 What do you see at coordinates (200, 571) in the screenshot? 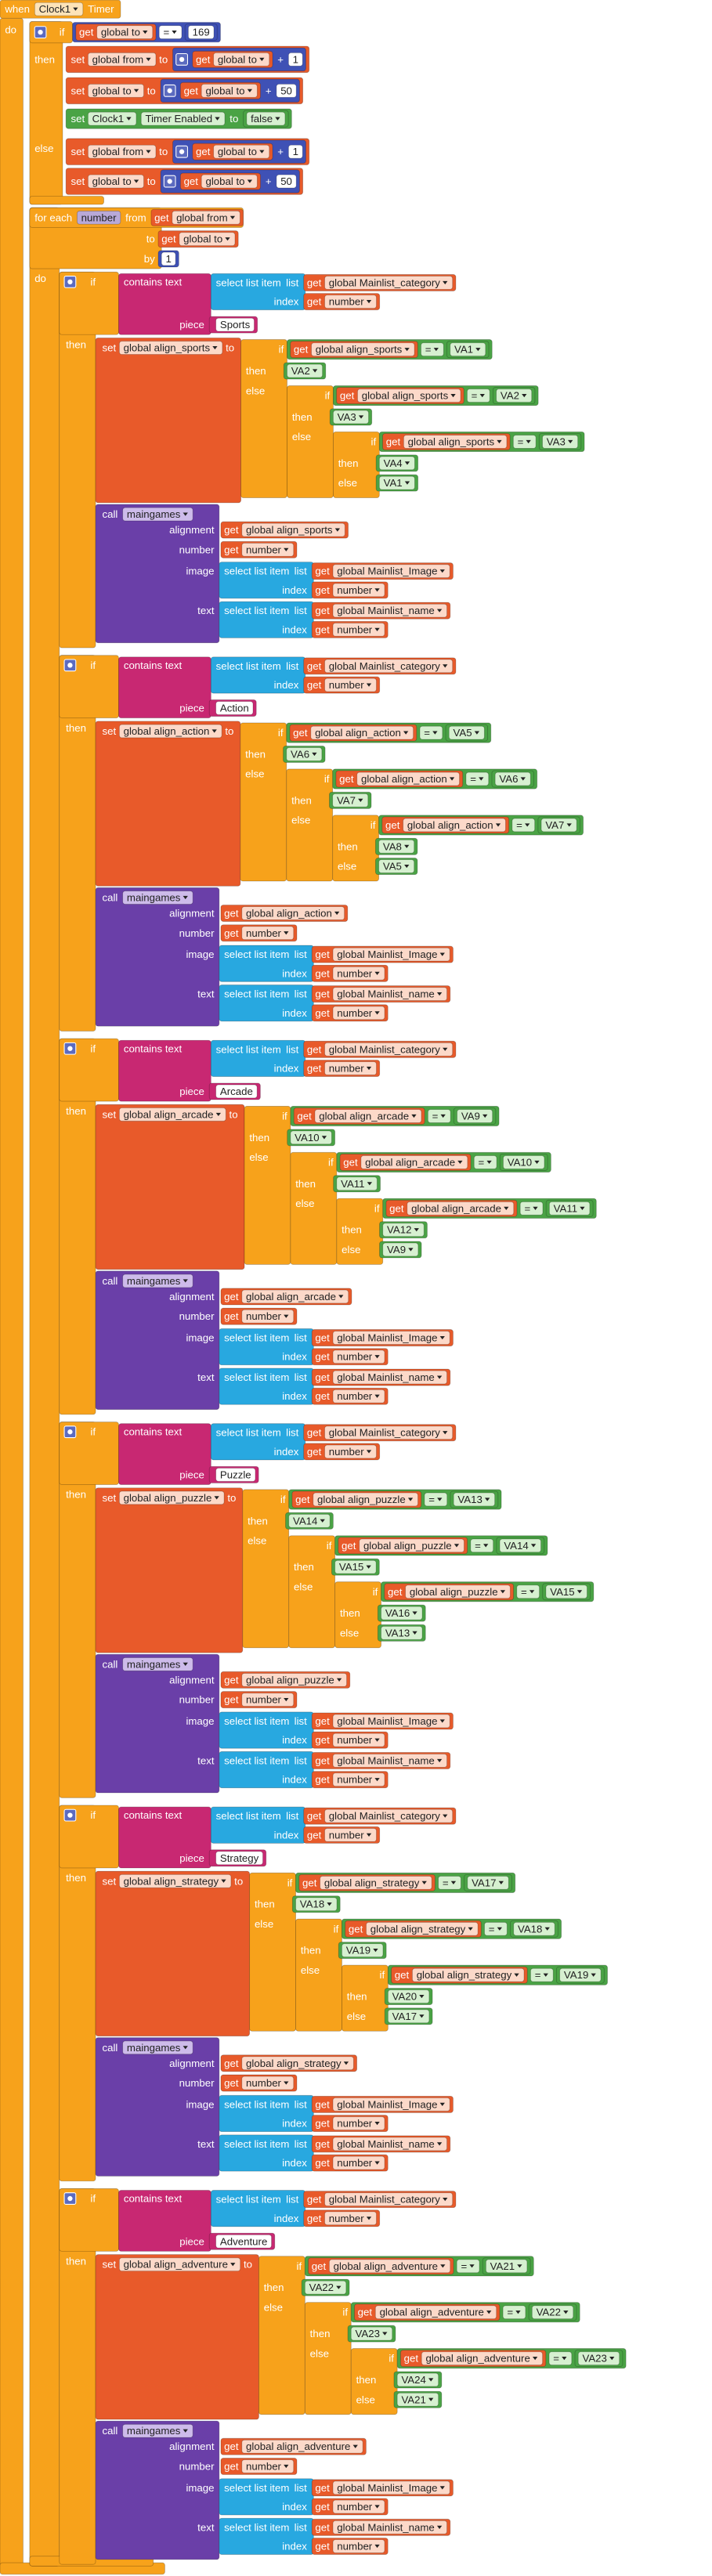
I see `image-label: image` at bounding box center [200, 571].